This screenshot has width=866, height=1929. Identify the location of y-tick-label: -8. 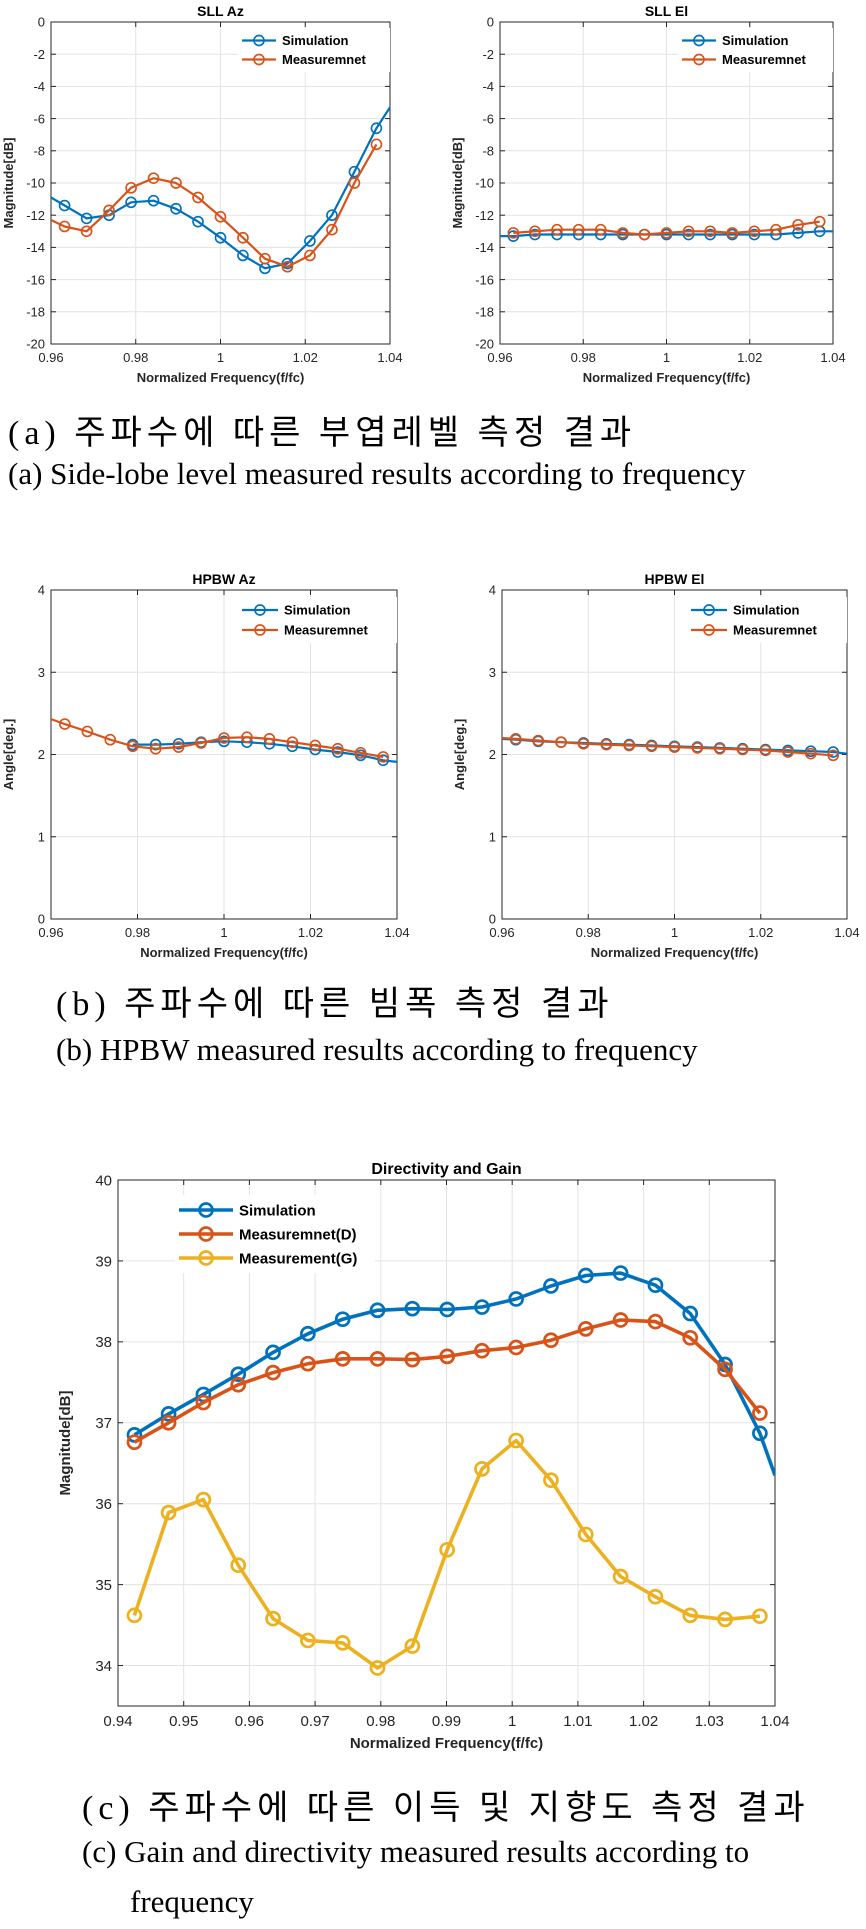
(488, 150).